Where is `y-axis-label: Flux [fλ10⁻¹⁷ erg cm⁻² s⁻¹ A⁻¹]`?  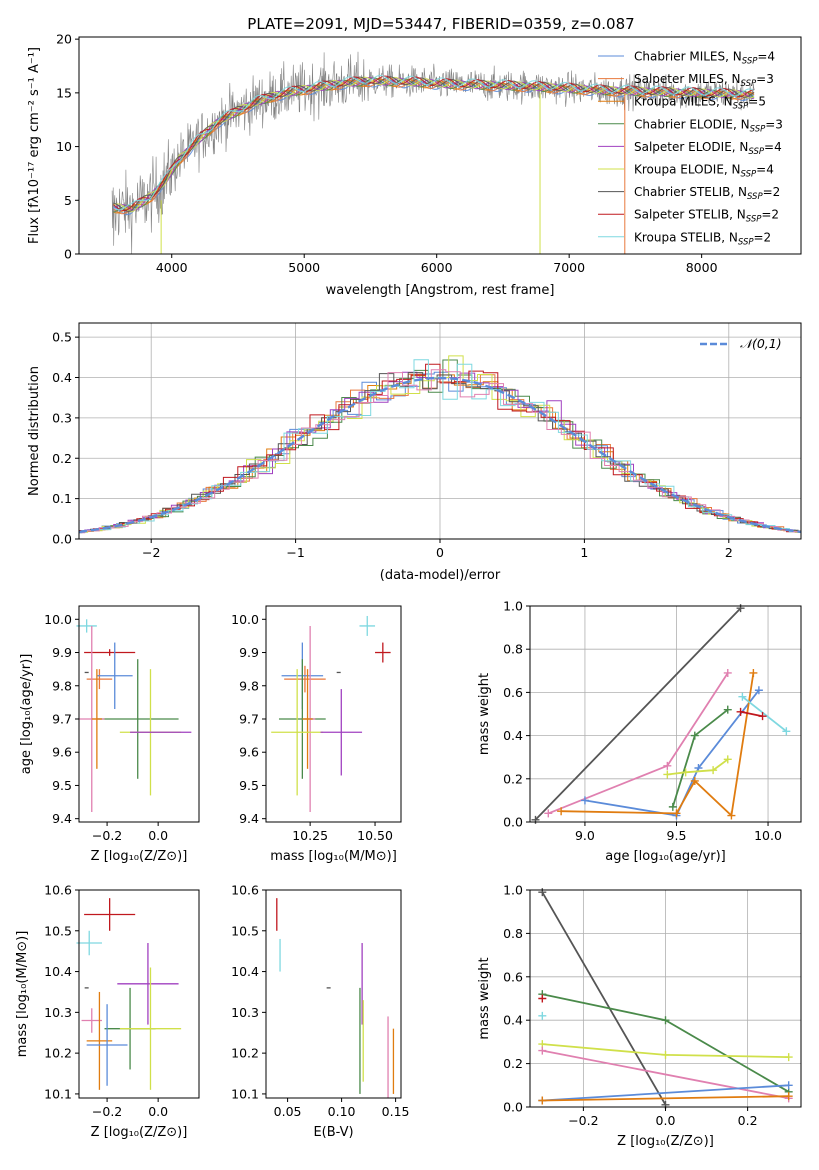 y-axis-label: Flux [fλ10⁻¹⁷ erg cm⁻² s⁻¹ A⁻¹] is located at coordinates (34, 145).